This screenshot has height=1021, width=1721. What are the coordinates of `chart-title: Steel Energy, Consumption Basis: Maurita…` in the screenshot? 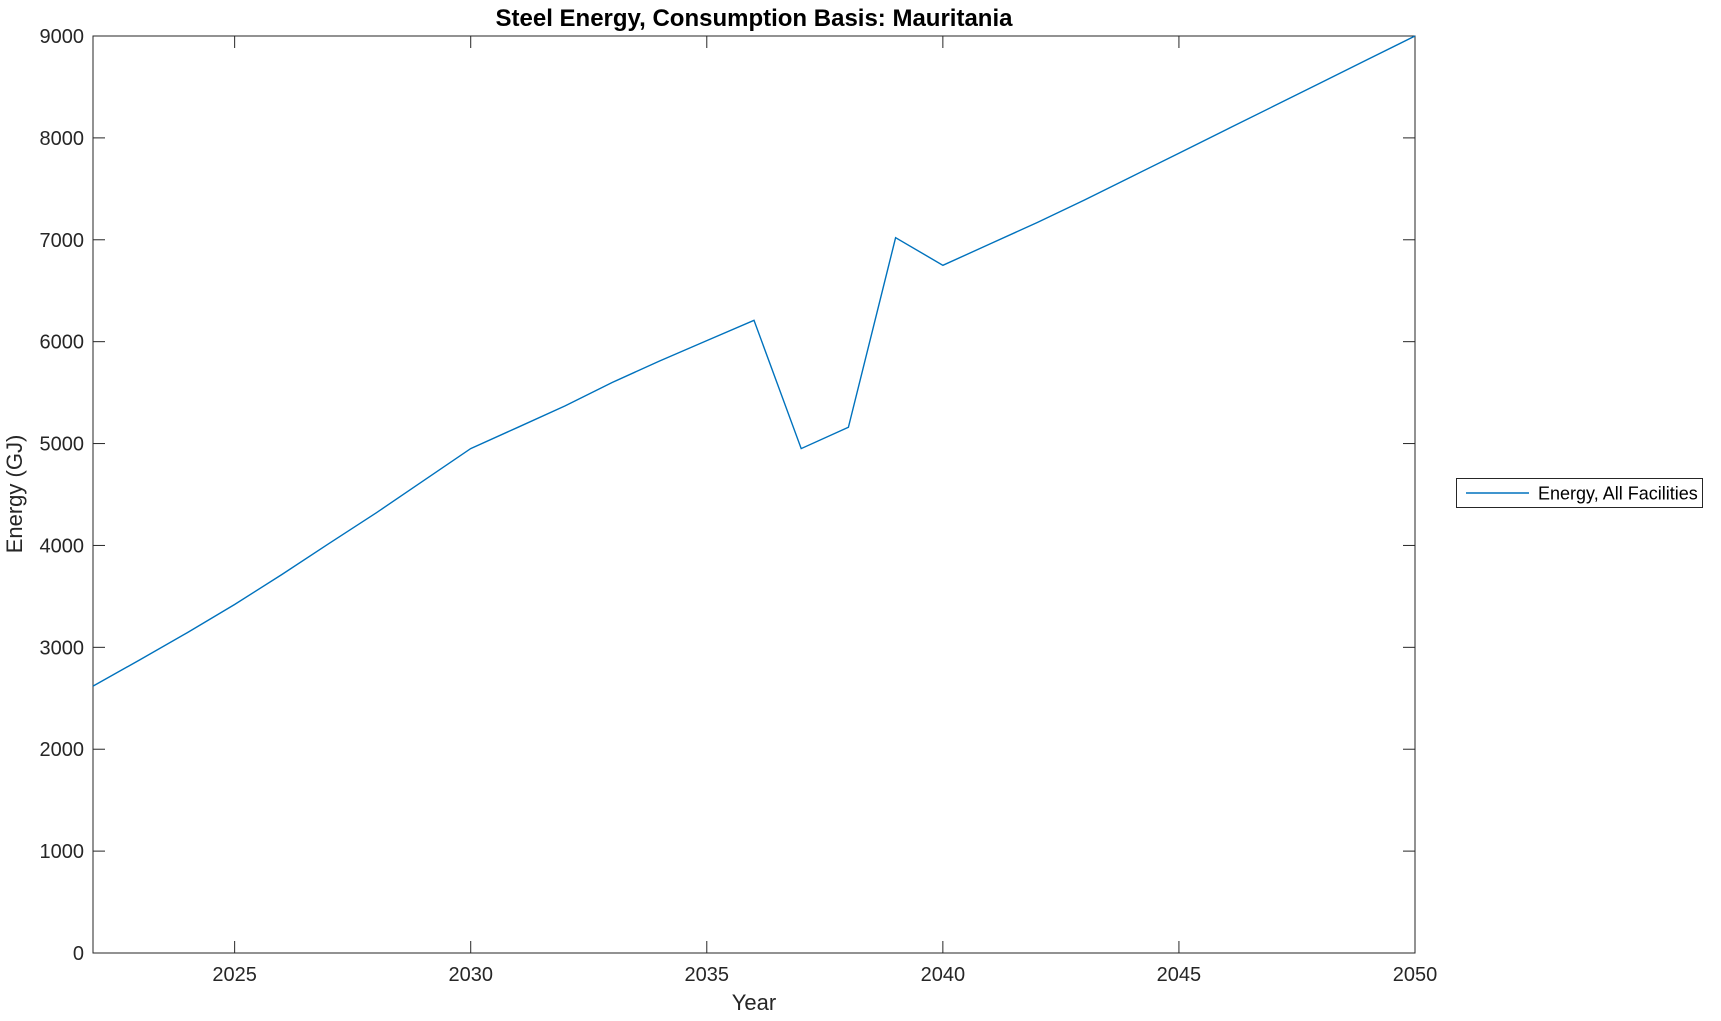 It's located at (755, 18).